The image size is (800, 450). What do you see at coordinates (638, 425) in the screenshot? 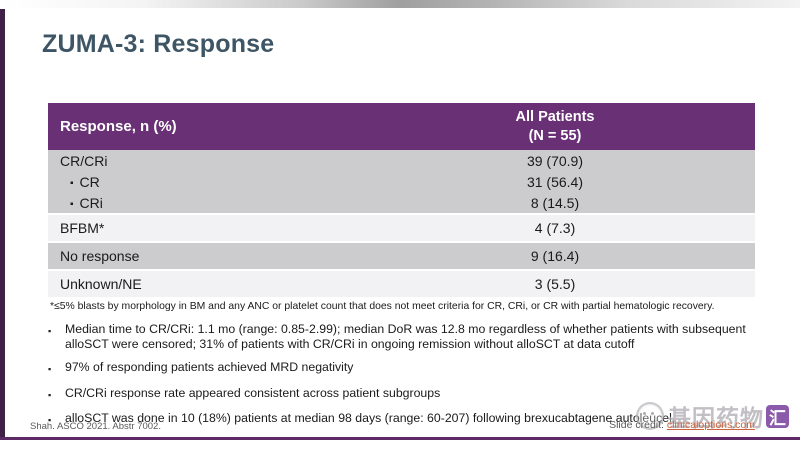
I see `slide-credit-label: Slide credit:` at bounding box center [638, 425].